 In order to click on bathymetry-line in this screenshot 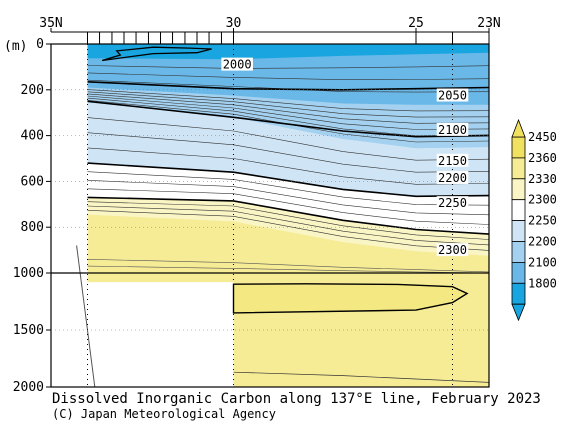, I will do `click(86, 316)`.